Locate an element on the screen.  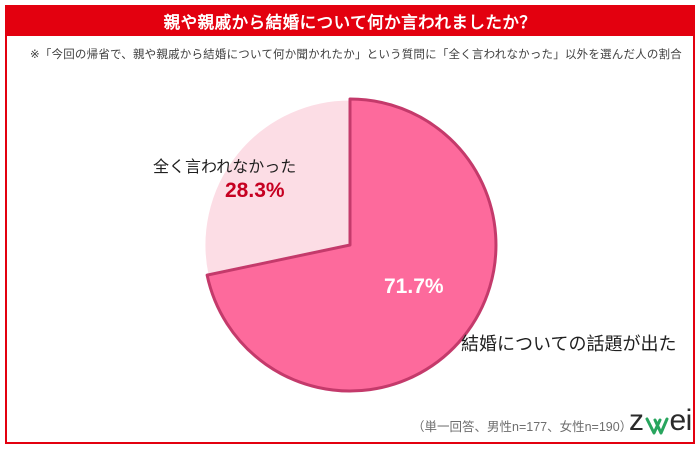
logo-letter-z: z is located at coordinates (636, 420).